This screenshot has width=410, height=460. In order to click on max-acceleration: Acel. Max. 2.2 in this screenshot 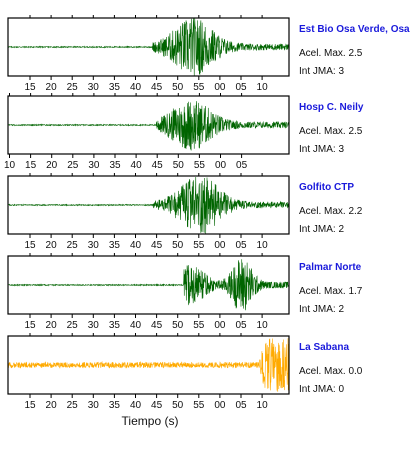, I will do `click(330, 211)`.